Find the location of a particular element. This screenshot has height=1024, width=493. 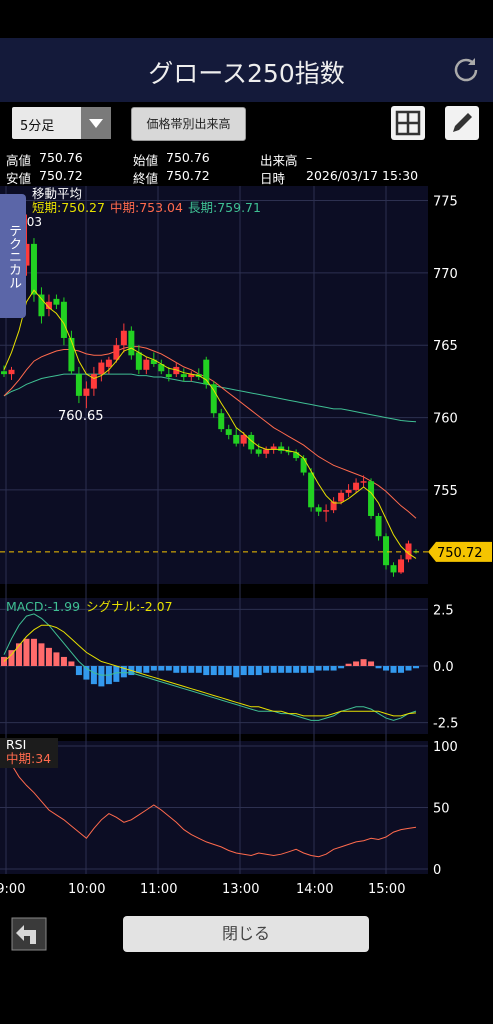

macd-y-tick-label: 0.0 is located at coordinates (443, 667).